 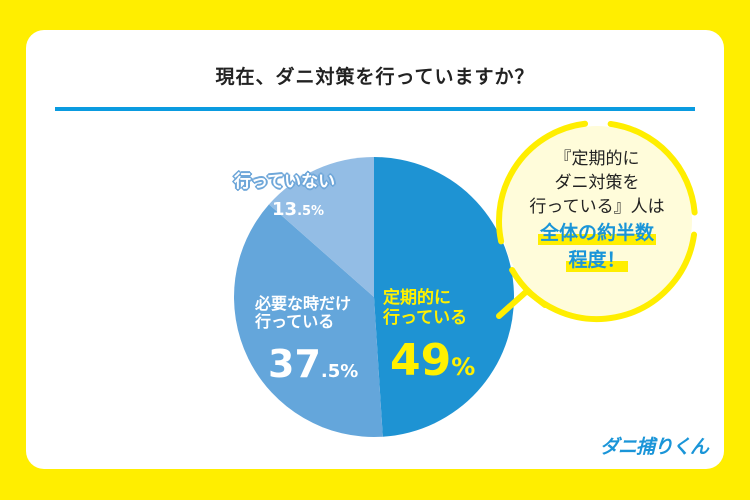 What do you see at coordinates (433, 360) in the screenshot?
I see `pct-regularly: 49%` at bounding box center [433, 360].